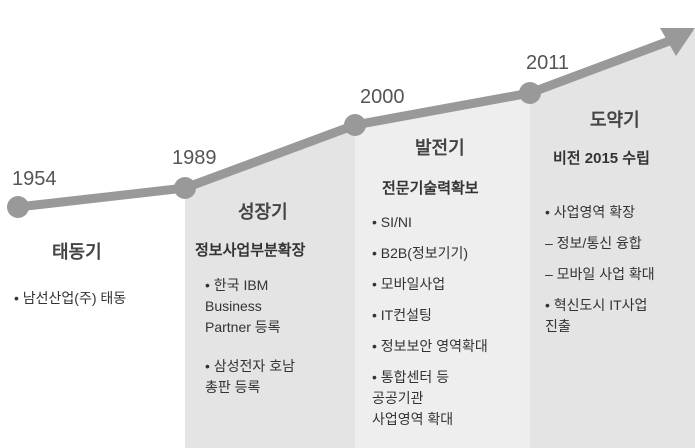 The image size is (695, 448). I want to click on item-line: • SI/NI, so click(392, 222).